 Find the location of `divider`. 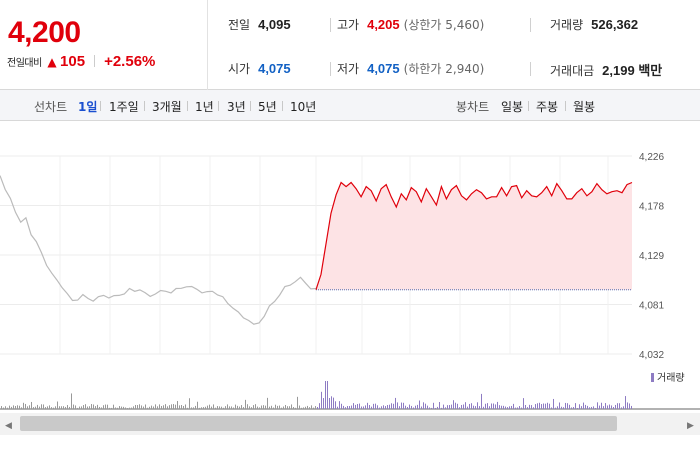

divider is located at coordinates (250, 106).